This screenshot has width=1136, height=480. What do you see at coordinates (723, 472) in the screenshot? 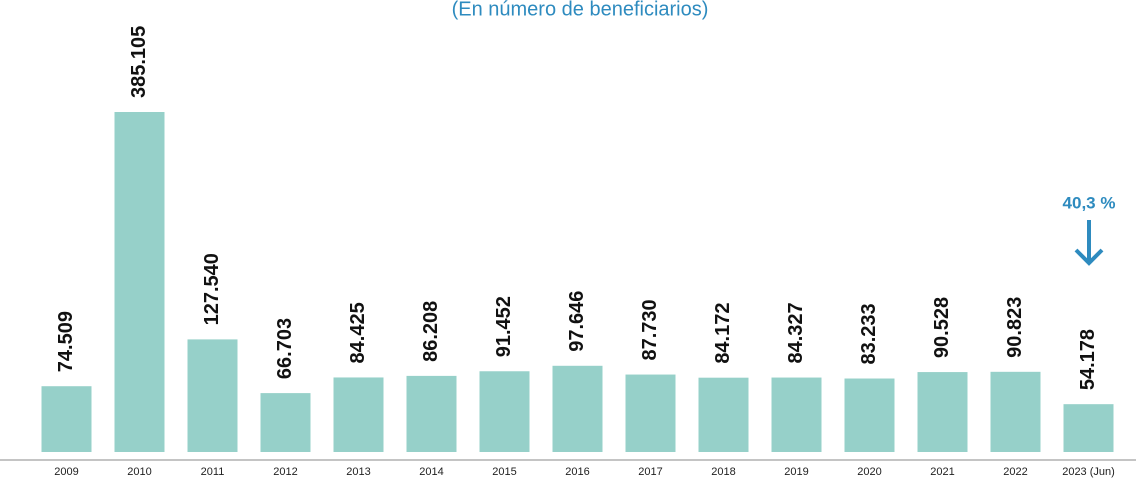
I see `x-tick-label: 2018` at bounding box center [723, 472].